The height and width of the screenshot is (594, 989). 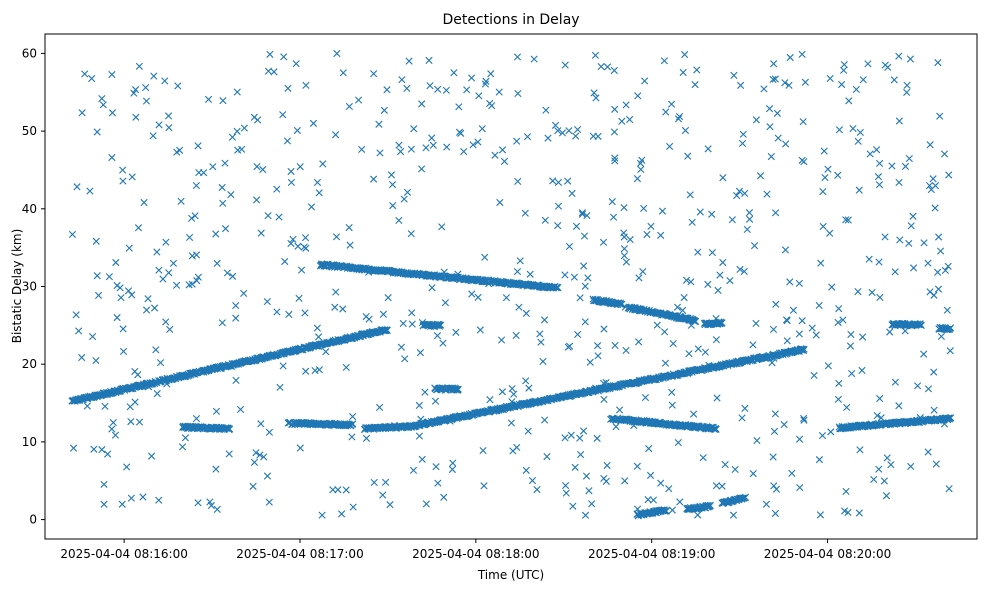 I want to click on x-axis-label: Time (UTC), so click(x=510, y=575).